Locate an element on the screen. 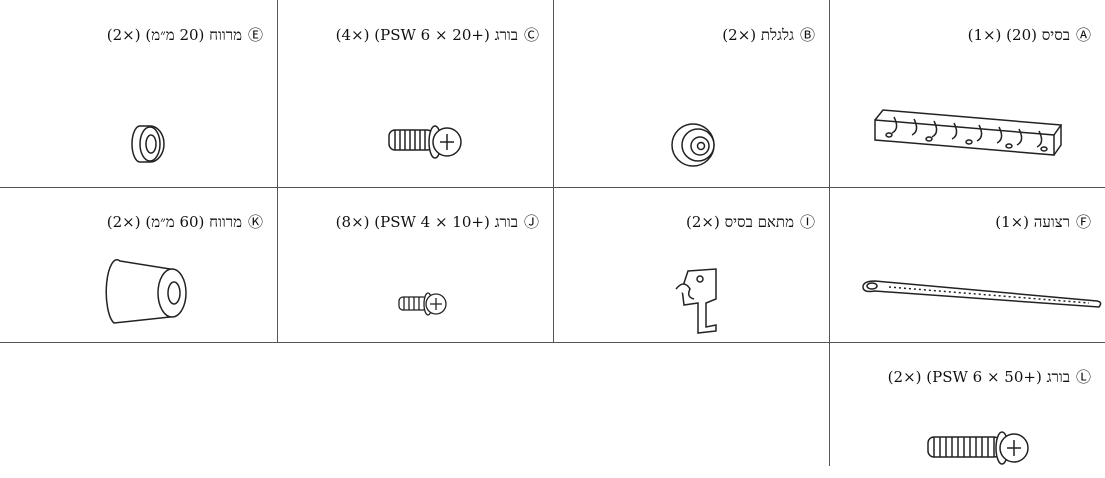 This screenshot has width=1105, height=478. part-caption: Ⓕ רצועה (×1) is located at coordinates (973, 222).